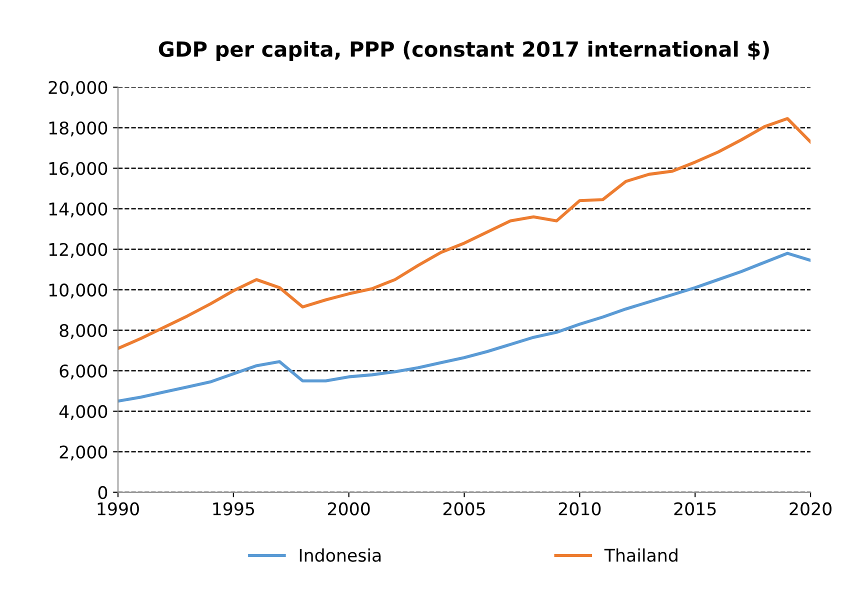 Image resolution: width=855 pixels, height=610 pixels. Describe the element at coordinates (349, 509) in the screenshot. I see `x-tick-label: 2000` at that location.